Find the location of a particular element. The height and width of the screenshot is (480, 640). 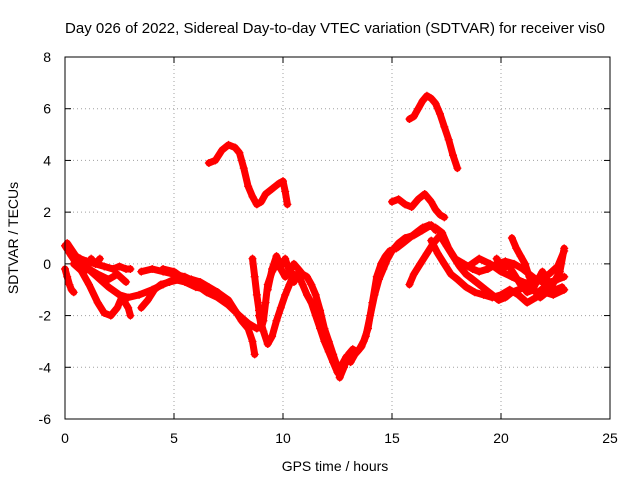

x-tick-label: 15 is located at coordinates (392, 438).